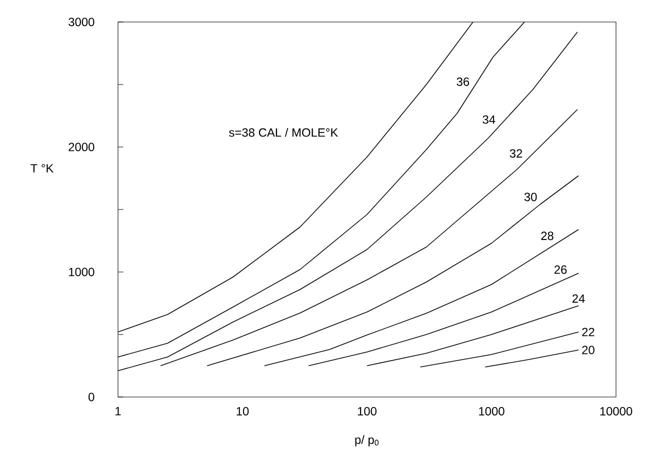  What do you see at coordinates (491, 411) in the screenshot?
I see `x-tick-label: 1000` at bounding box center [491, 411].